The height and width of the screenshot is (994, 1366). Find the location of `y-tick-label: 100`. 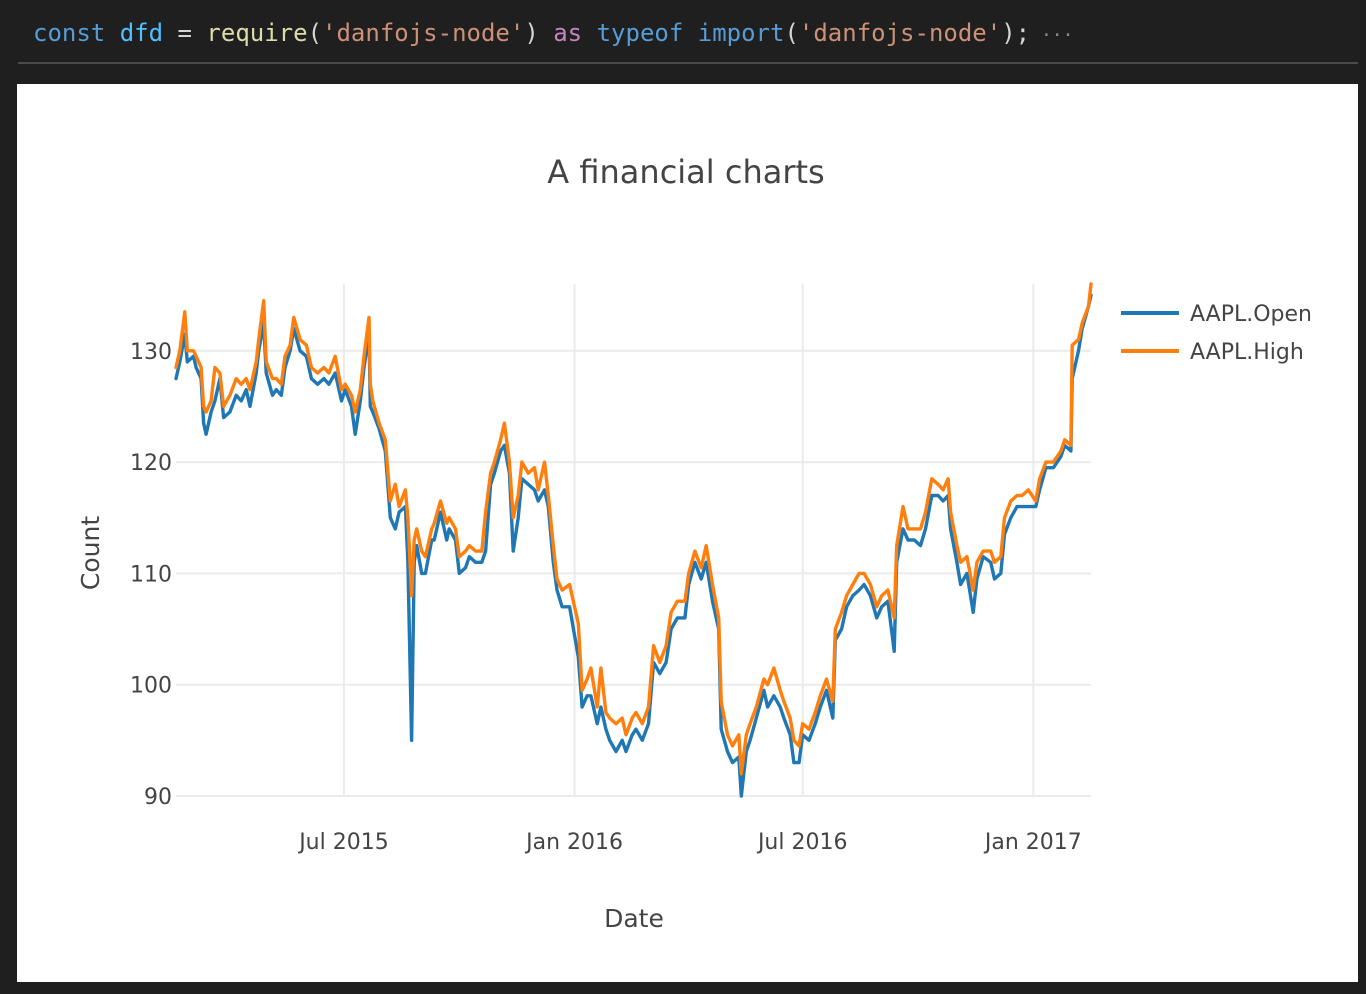

y-tick-label: 100 is located at coordinates (151, 686).